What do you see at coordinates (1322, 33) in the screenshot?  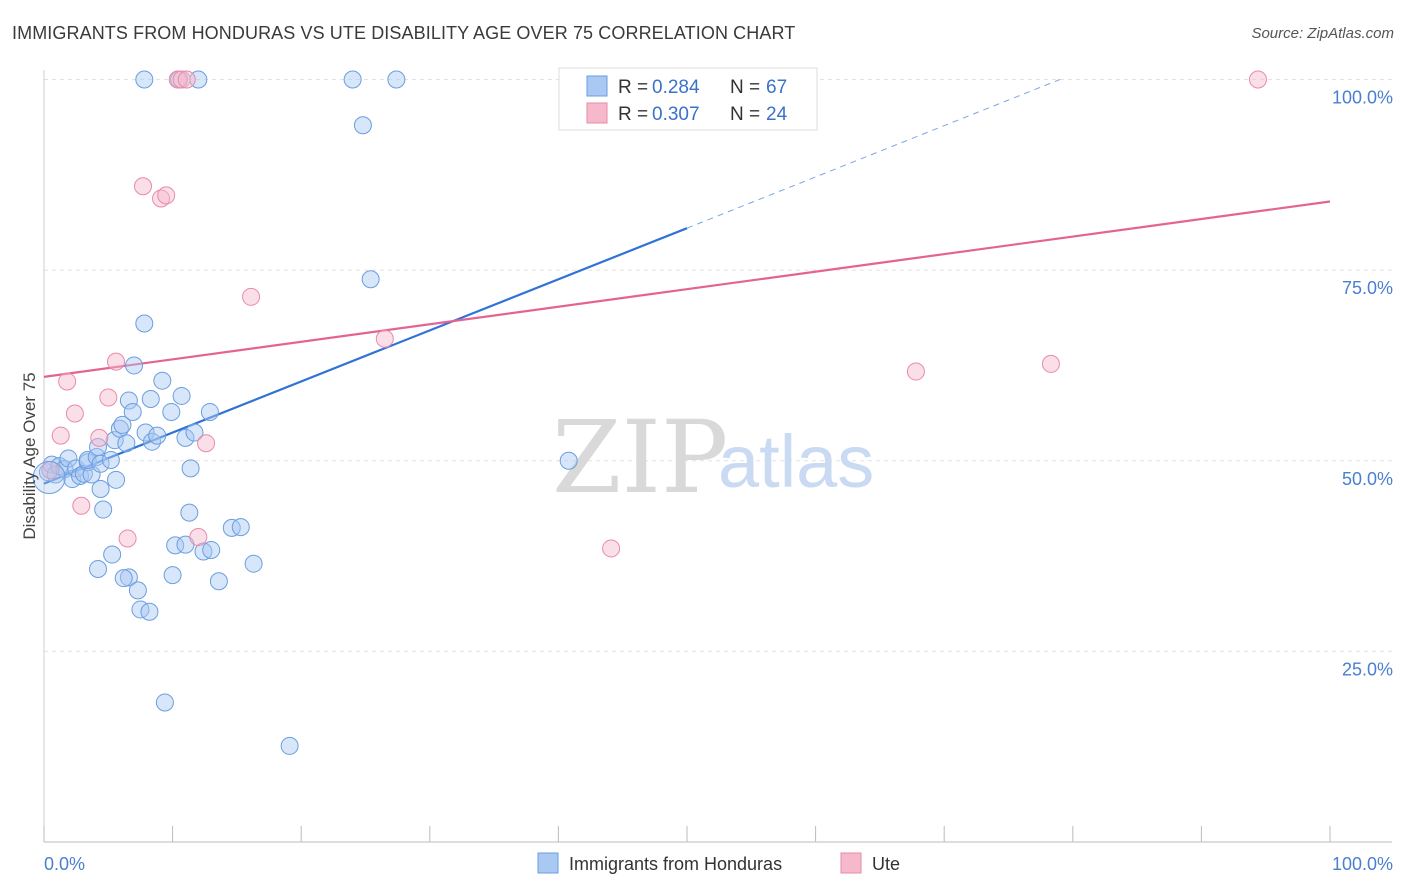 I see `chart-source: Source: ZipAtlas.com` at bounding box center [1322, 33].